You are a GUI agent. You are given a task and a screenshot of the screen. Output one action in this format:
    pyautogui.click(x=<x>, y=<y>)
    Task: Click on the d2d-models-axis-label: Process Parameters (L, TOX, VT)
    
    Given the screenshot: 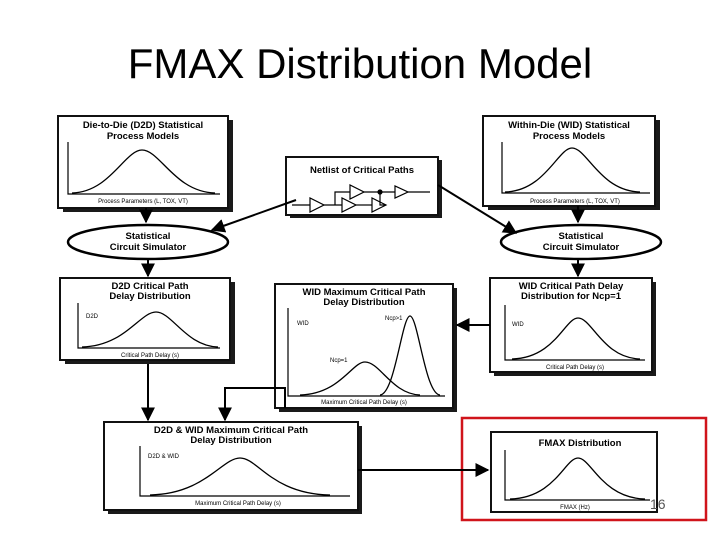 What is the action you would take?
    pyautogui.click(x=143, y=202)
    